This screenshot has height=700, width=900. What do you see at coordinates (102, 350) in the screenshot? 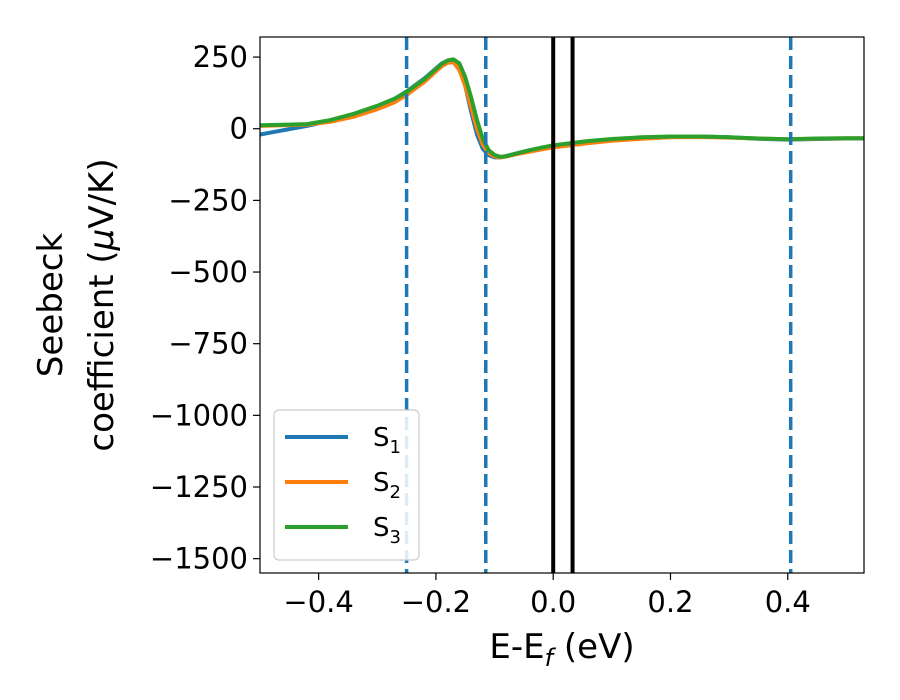
I see `y-axis-title-pre: coefficient (` at bounding box center [102, 350].